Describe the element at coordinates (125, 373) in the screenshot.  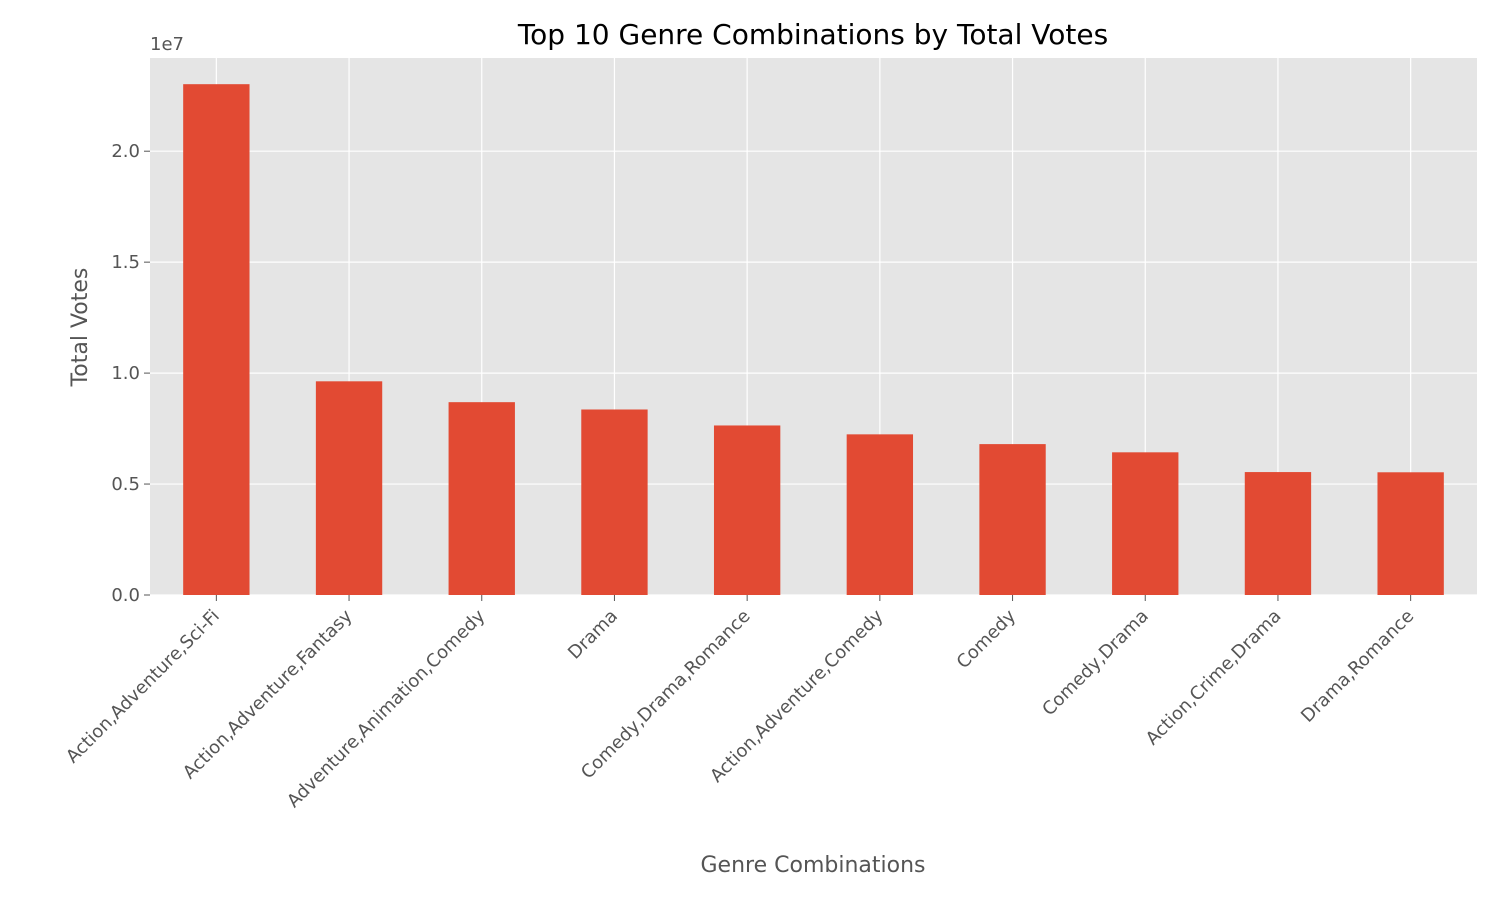
I see `y-tick-label: 1.0` at that location.